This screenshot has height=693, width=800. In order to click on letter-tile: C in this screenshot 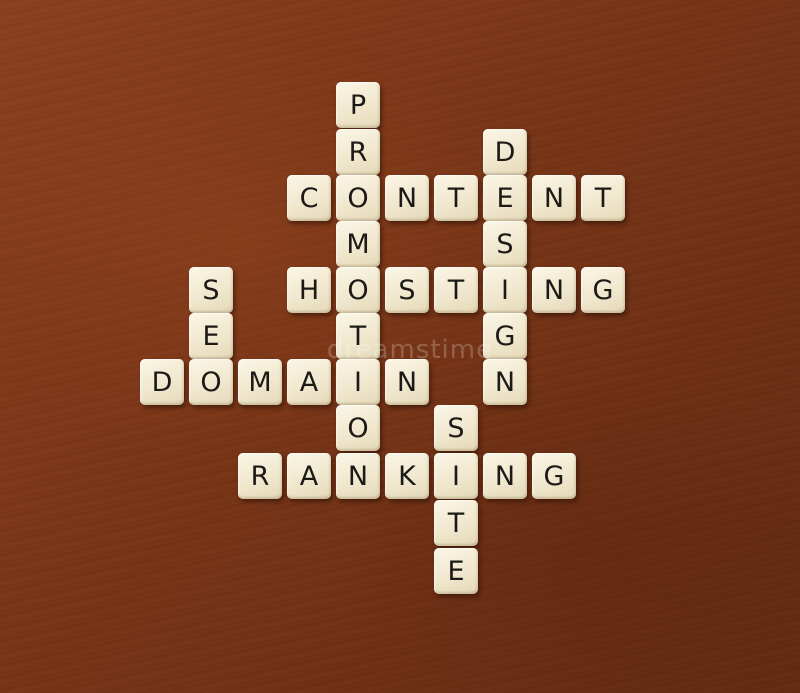, I will do `click(309, 198)`.